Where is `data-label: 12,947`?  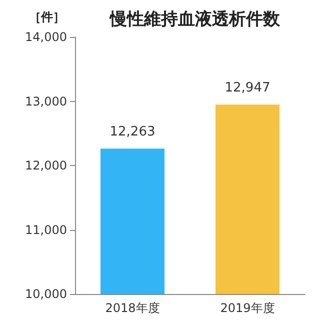 data-label: 12,947 is located at coordinates (247, 88).